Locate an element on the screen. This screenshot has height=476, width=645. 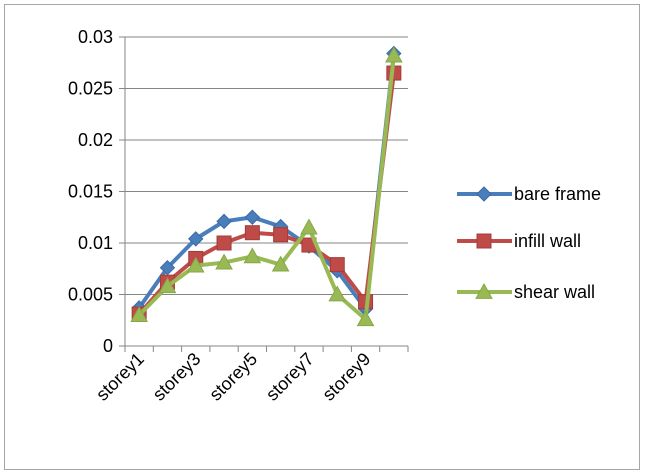
y-axis-tick-labels: 0 0.005 0.01 0.015 0.02 0.025 0.03 is located at coordinates (90, 191).